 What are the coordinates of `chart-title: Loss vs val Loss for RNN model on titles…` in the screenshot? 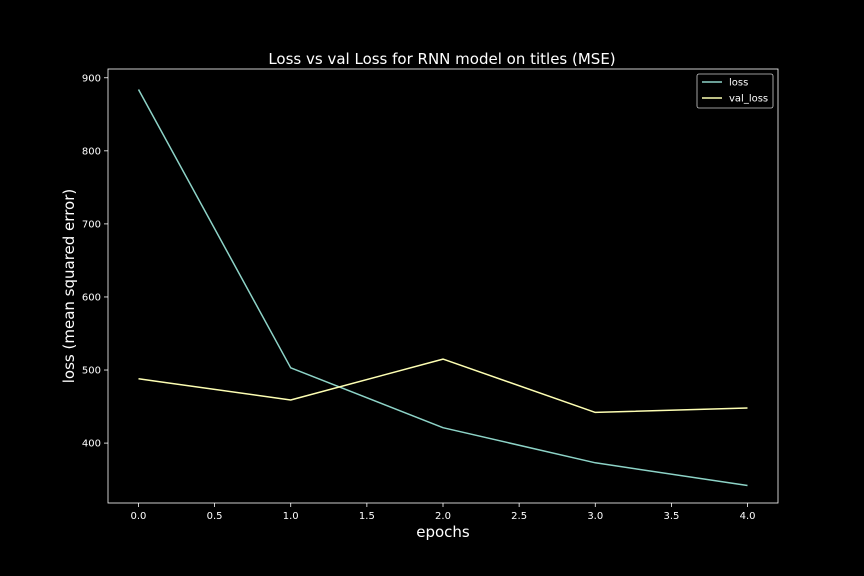 It's located at (441, 59).